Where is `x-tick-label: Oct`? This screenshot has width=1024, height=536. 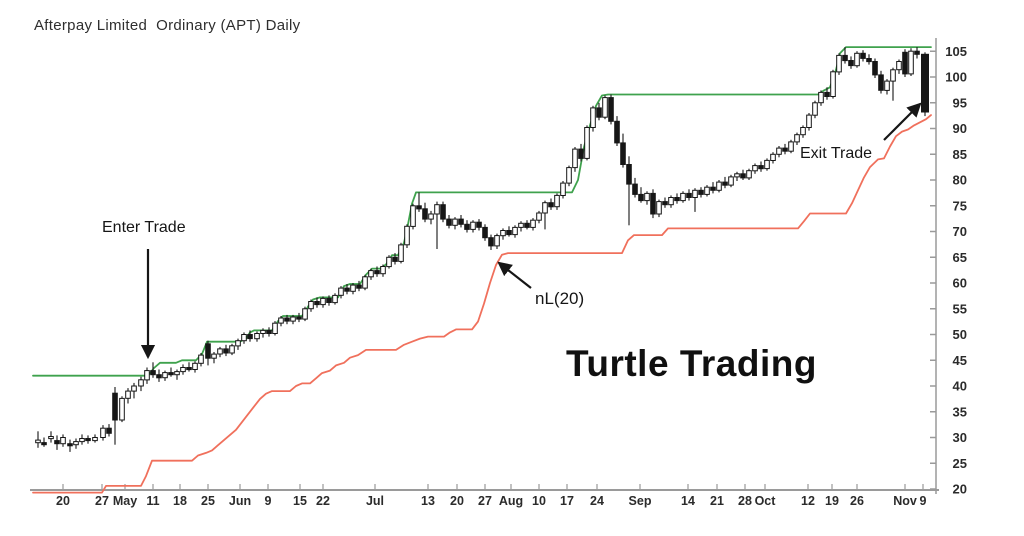 x-tick-label: Oct is located at coordinates (766, 501).